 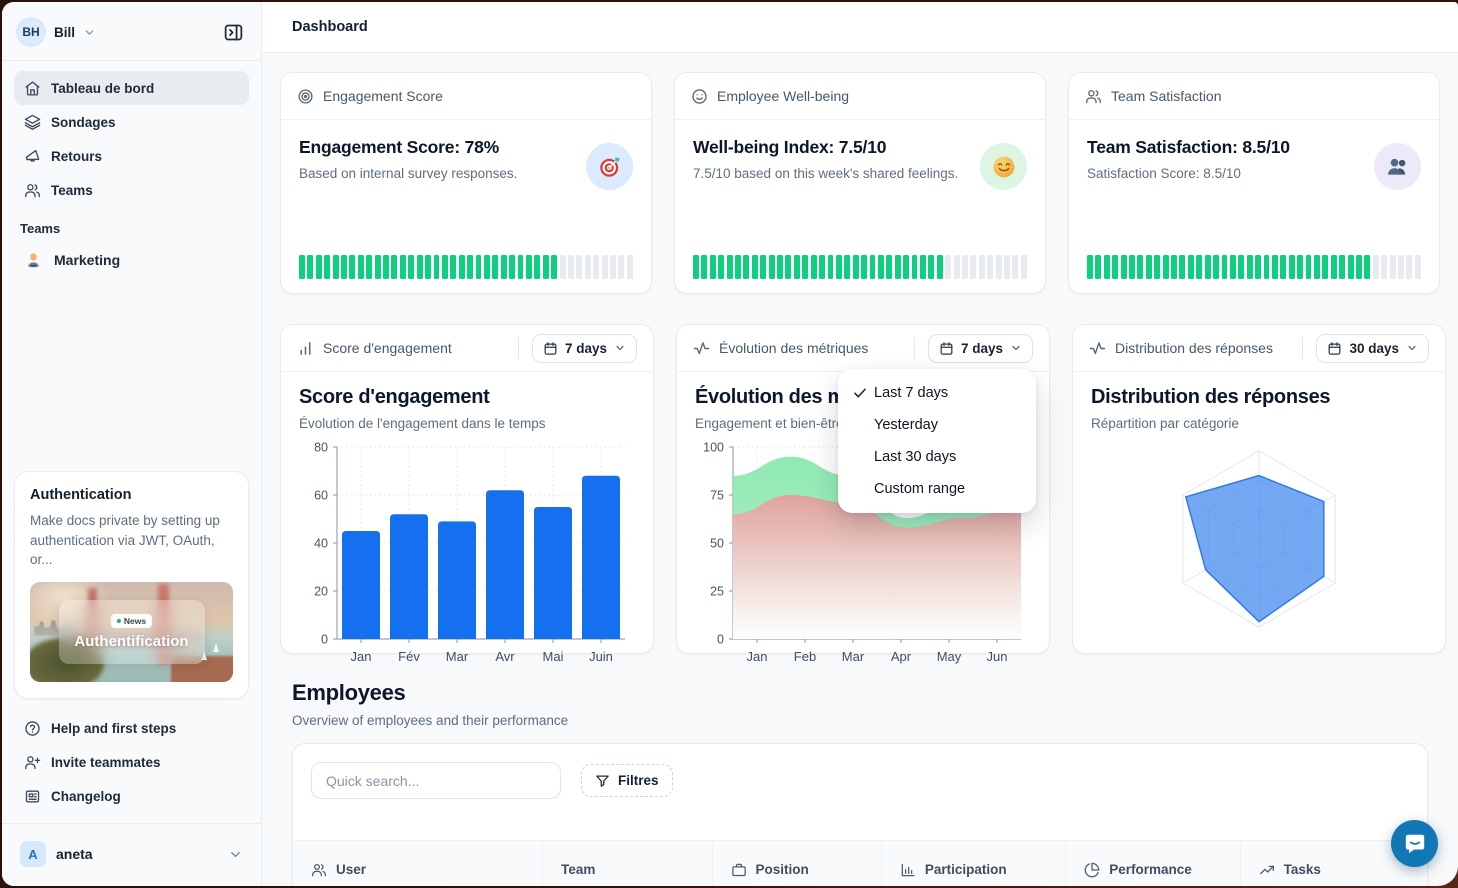 I want to click on chart-title: Score d'engagement, so click(x=394, y=397).